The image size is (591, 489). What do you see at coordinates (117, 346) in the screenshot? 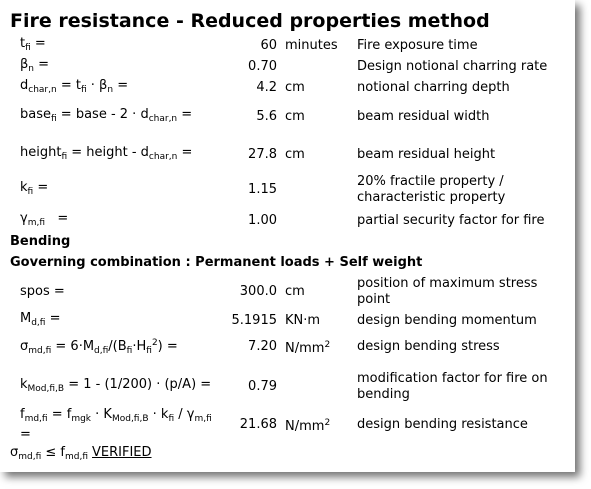
I see `formula-text: /(B` at bounding box center [117, 346].